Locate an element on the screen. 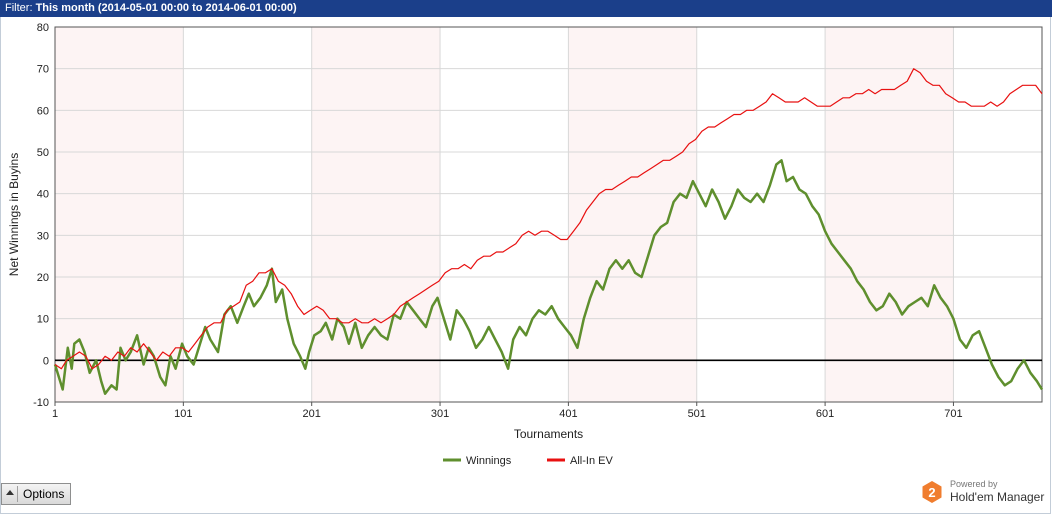 The height and width of the screenshot is (515, 1052). filter-label: Filter: is located at coordinates (19, 8).